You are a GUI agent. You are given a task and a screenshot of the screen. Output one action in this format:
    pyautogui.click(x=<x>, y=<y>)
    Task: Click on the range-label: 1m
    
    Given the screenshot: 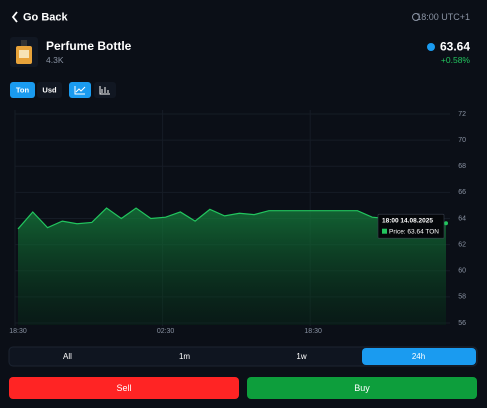 What is the action you would take?
    pyautogui.click(x=184, y=356)
    